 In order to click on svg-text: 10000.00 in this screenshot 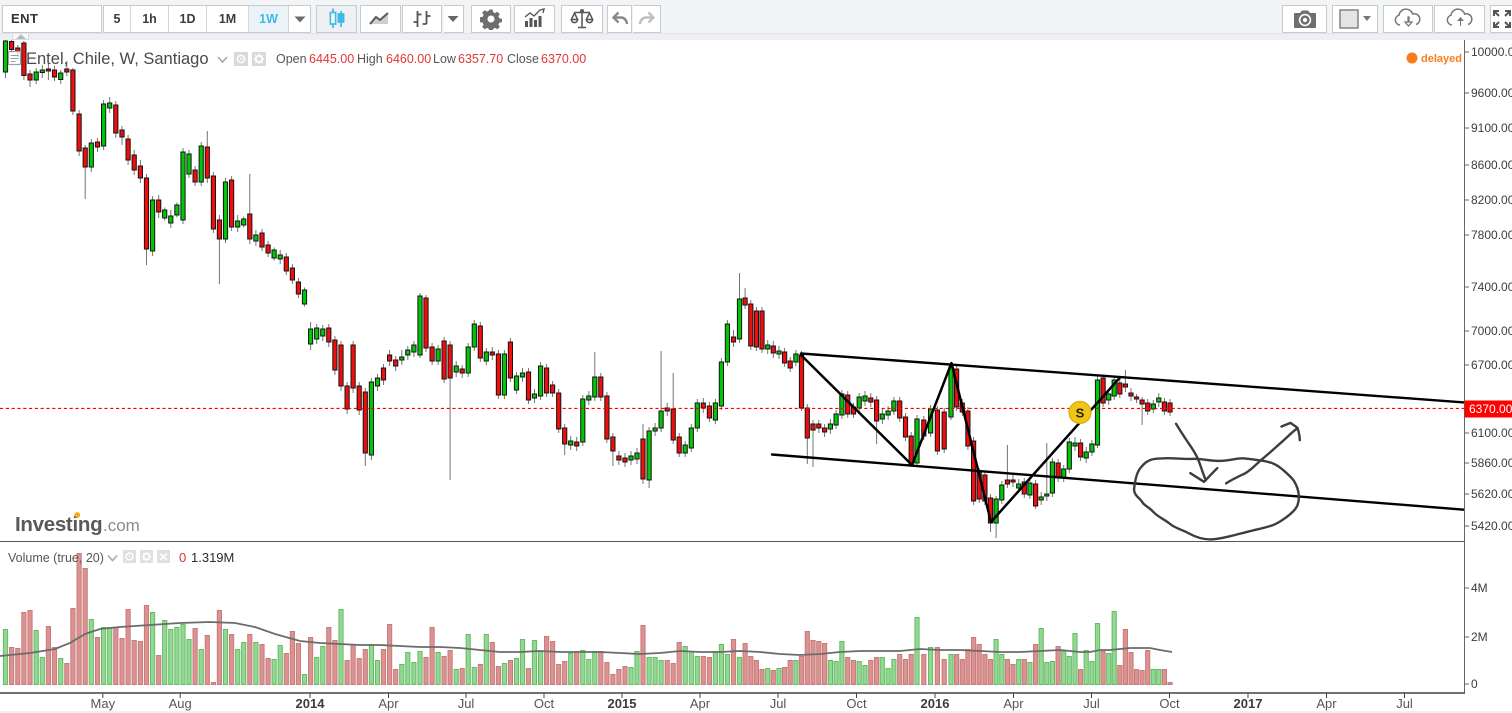, I will do `click(1491, 52)`.